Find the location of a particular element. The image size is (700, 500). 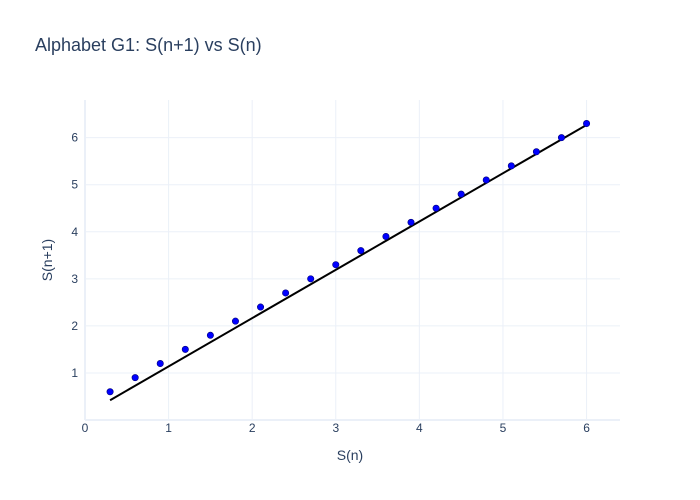

chart-title: Alphabet G1: S(n+1) vs S(n) is located at coordinates (148, 45).